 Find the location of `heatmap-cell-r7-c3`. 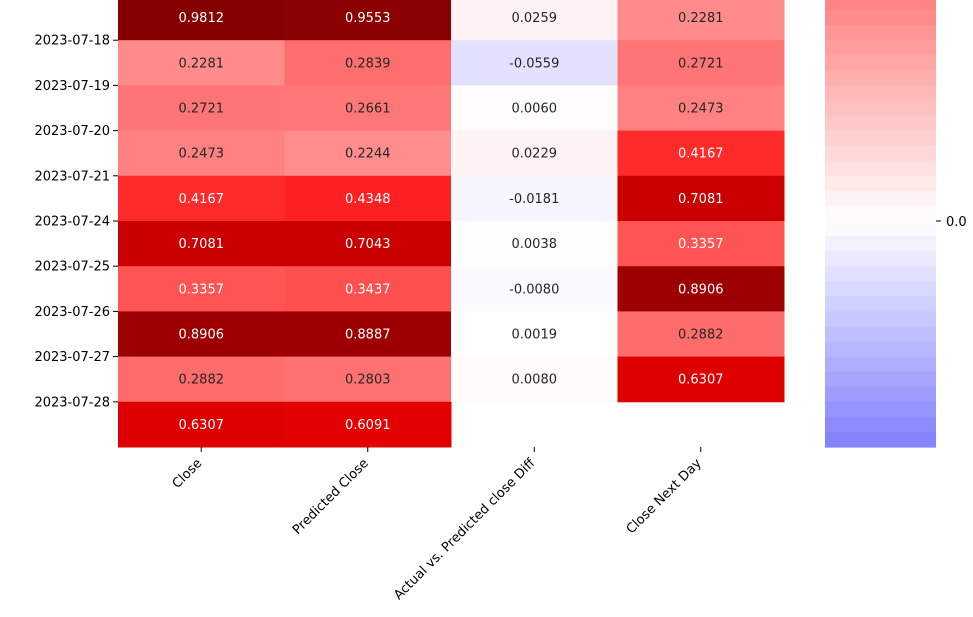

heatmap-cell-r7-c3 is located at coordinates (701, 334).